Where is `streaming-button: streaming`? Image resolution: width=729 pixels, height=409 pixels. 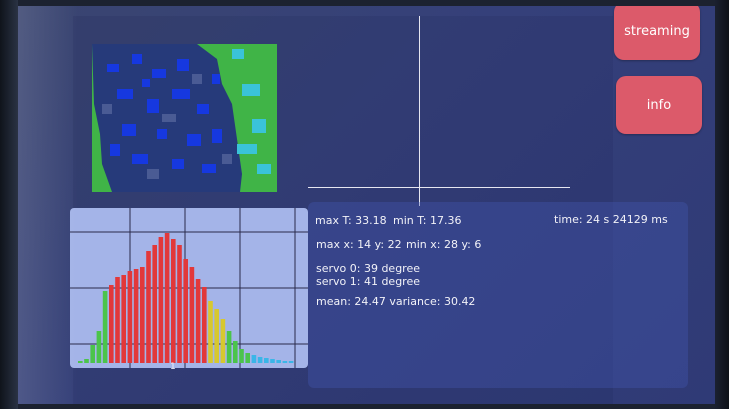
streaming-button: streaming is located at coordinates (657, 33).